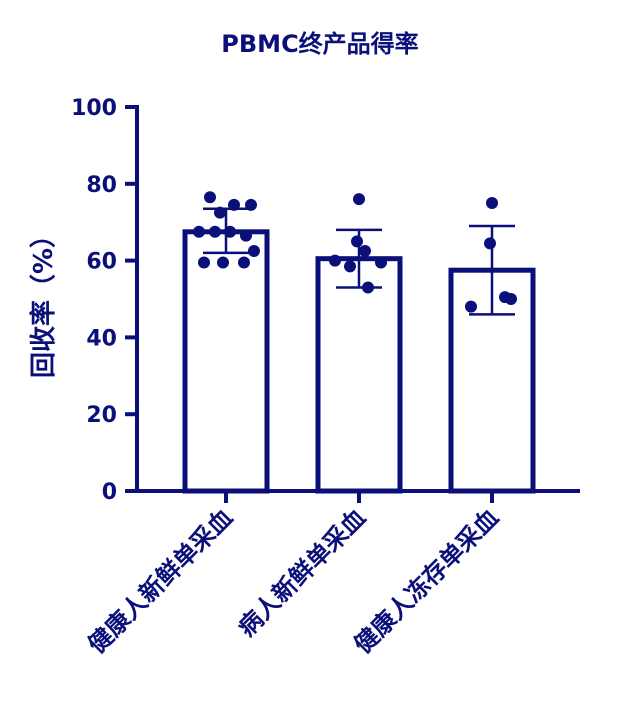 The width and height of the screenshot is (629, 728). I want to click on data-points, so click(355, 252).